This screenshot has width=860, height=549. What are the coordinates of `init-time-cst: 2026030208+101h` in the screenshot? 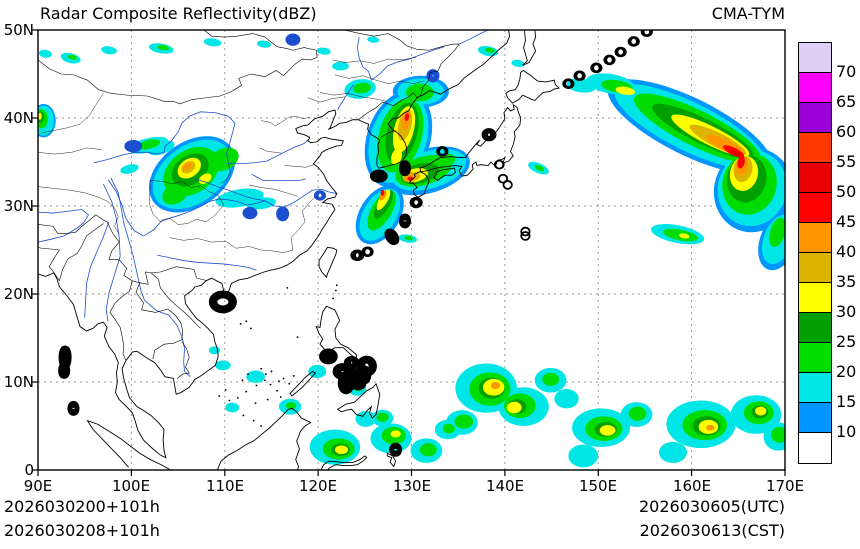 It's located at (82, 530).